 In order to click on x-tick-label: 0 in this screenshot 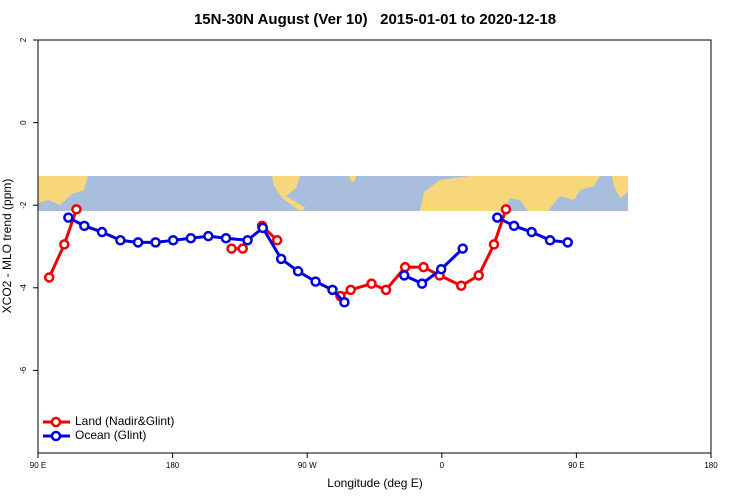, I will do `click(442, 465)`.